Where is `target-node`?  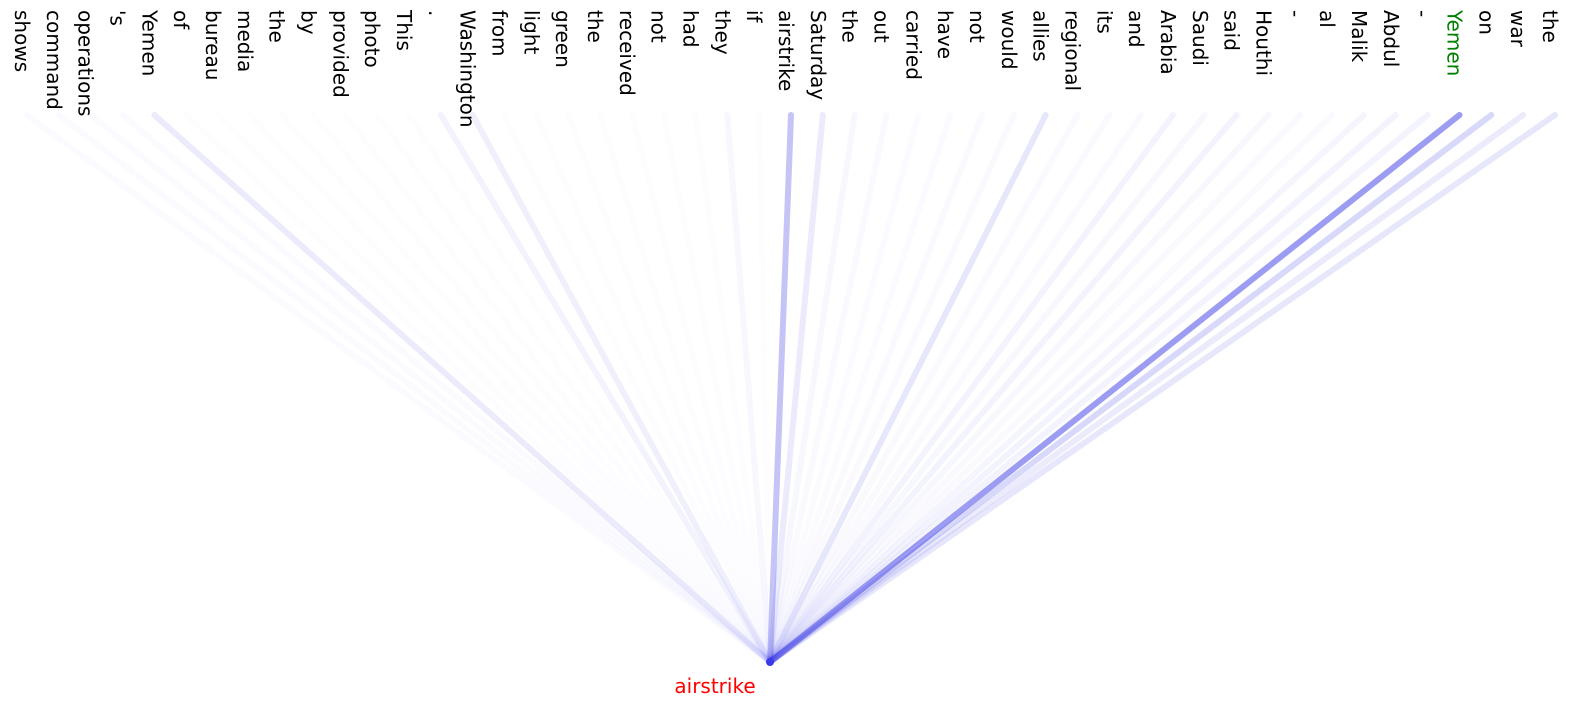 target-node is located at coordinates (770, 662).